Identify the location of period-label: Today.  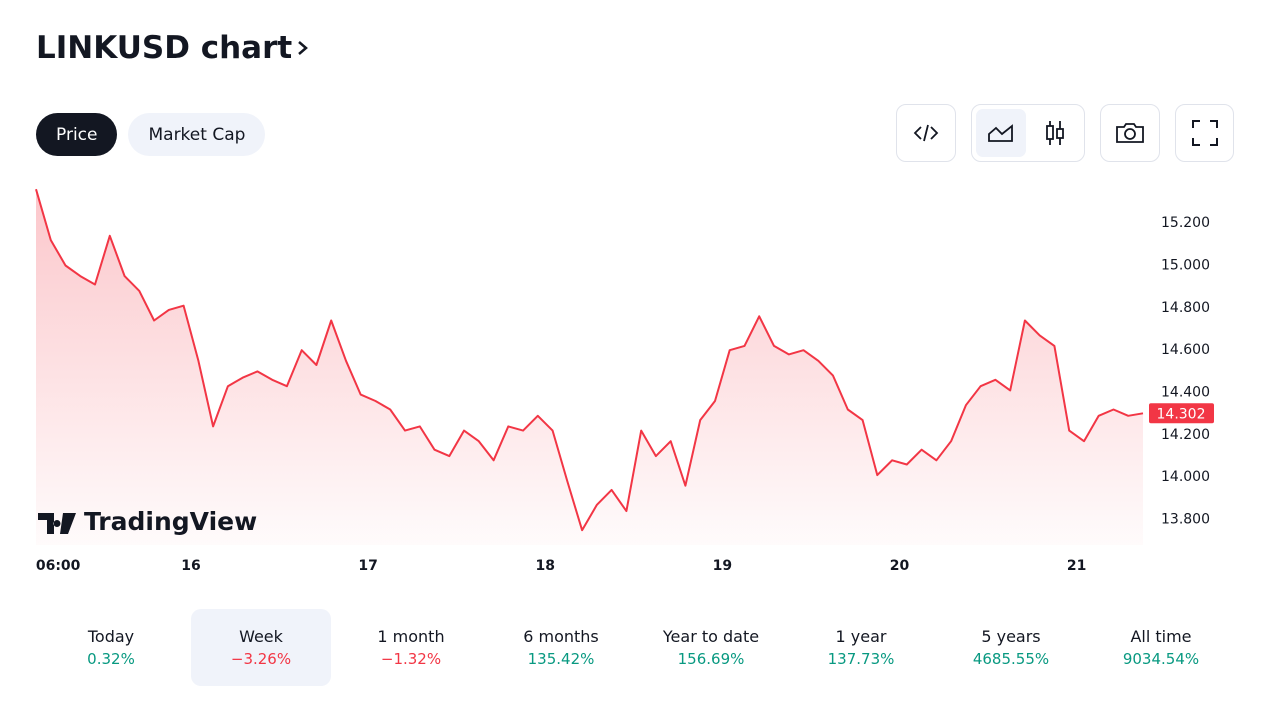
(111, 636).